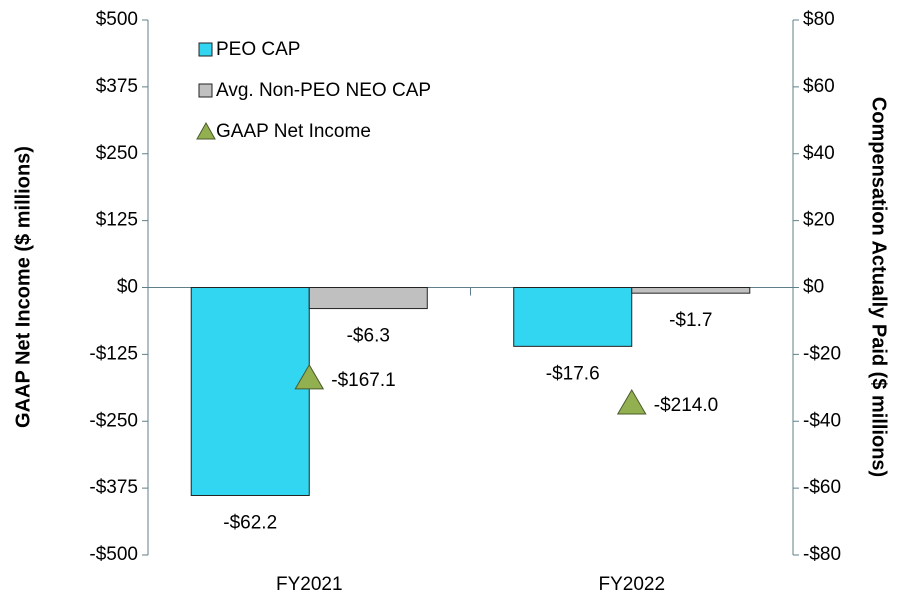  I want to click on y-axis-title: GAAP Net Income ($ millions), so click(23, 287).